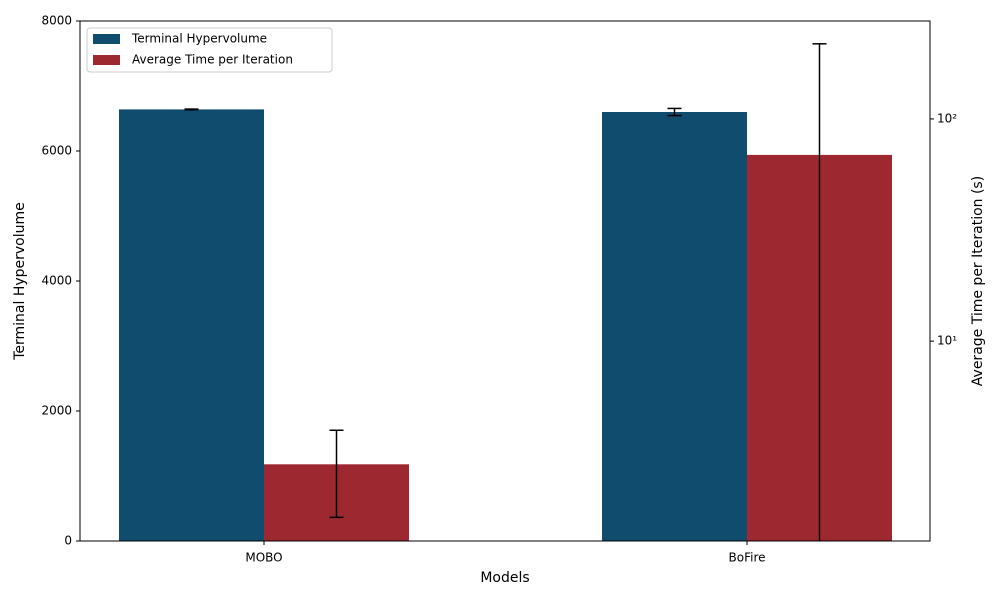 This screenshot has width=1000, height=600. I want to click on legend-label: Average Time per Iteration, so click(212, 60).